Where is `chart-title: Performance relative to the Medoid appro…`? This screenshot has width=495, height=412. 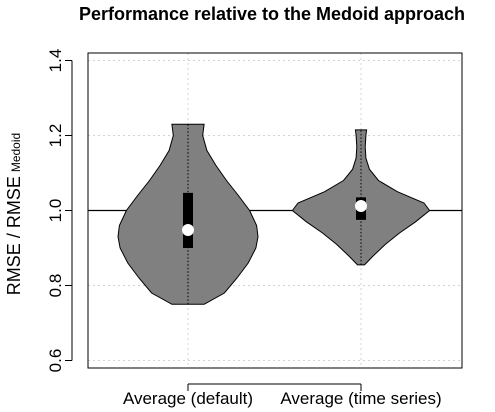
chart-title: Performance relative to the Medoid appro… is located at coordinates (272, 14).